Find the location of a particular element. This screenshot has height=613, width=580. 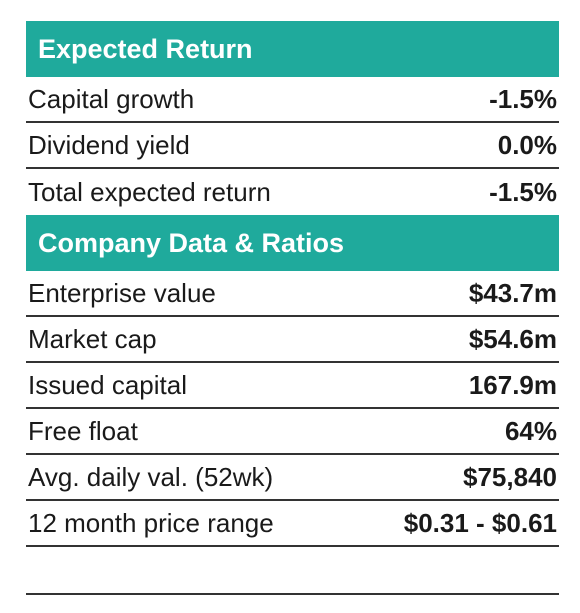

row-value: $75,840 is located at coordinates (510, 476).